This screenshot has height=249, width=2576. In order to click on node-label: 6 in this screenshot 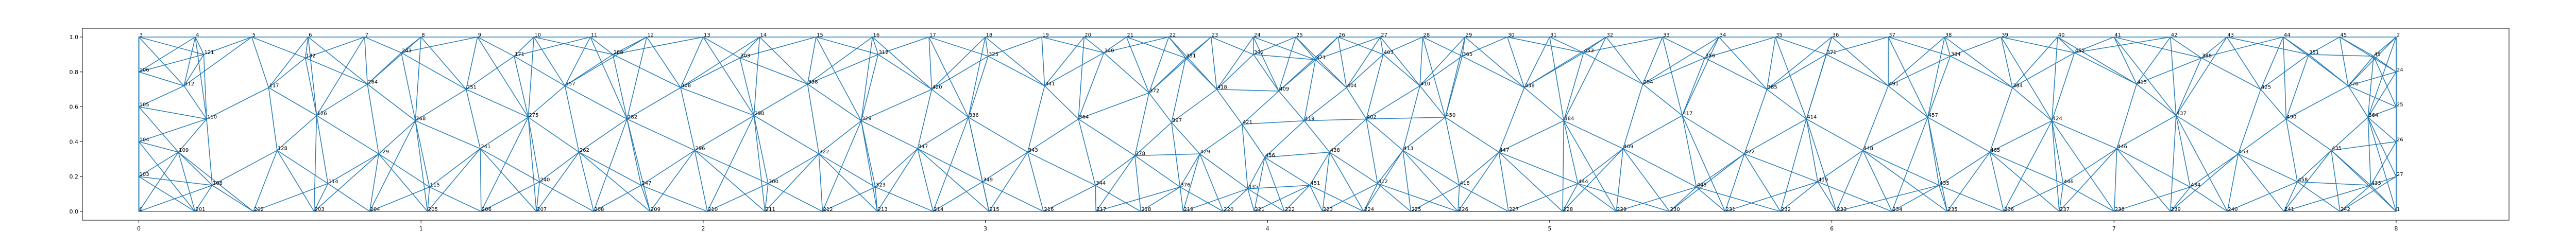, I will do `click(310, 35)`.